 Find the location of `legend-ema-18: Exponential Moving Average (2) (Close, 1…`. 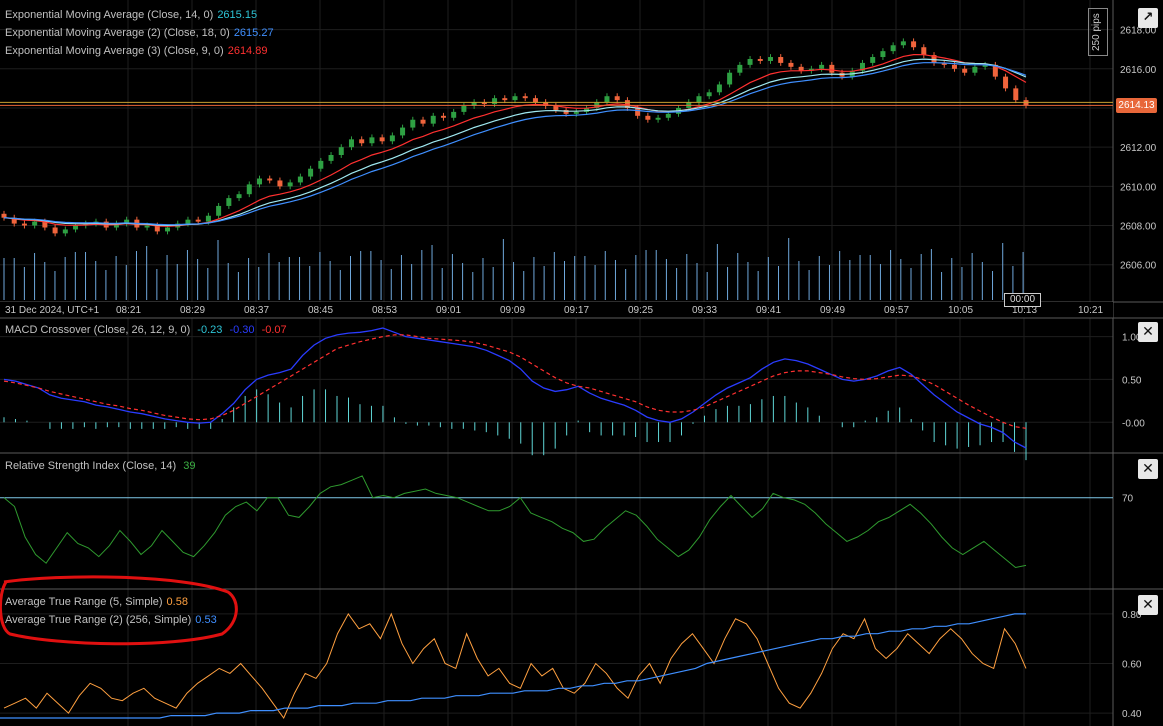

legend-ema-18: Exponential Moving Average (2) (Close, 1… is located at coordinates (139, 33).